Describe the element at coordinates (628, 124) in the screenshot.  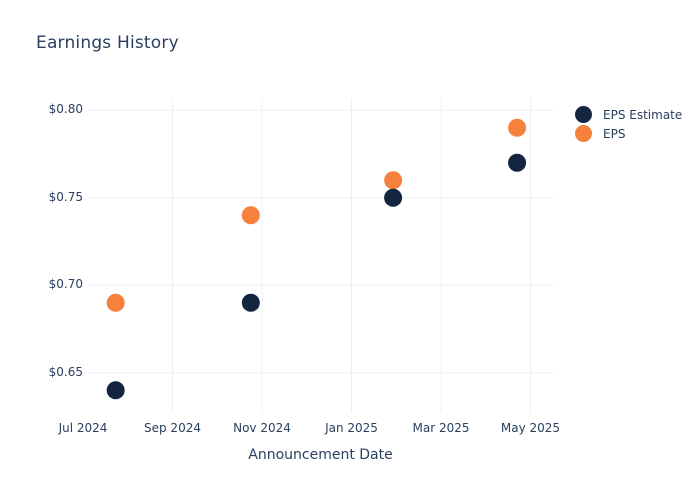
I see `legend: EPS Estimate EPS` at that location.